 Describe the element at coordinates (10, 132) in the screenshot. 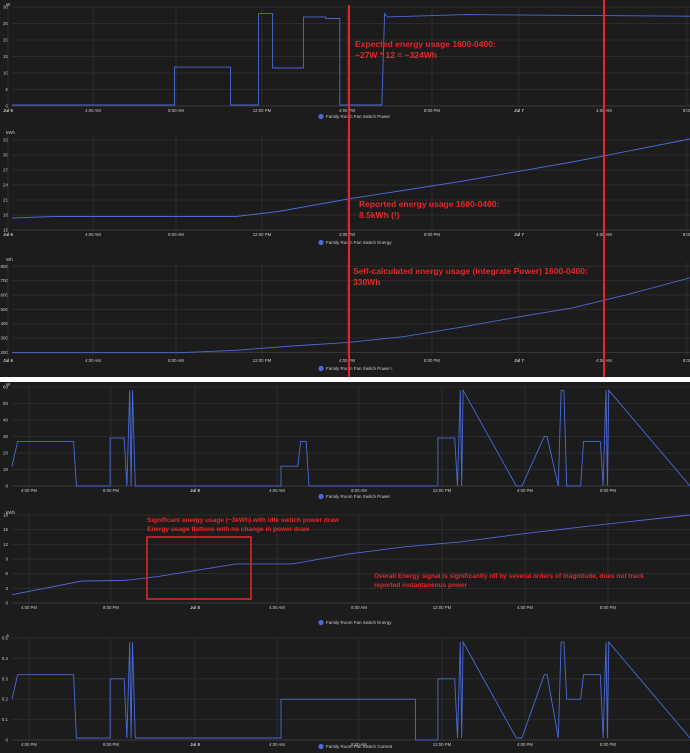

I see `y-unit-label: kWh` at that location.